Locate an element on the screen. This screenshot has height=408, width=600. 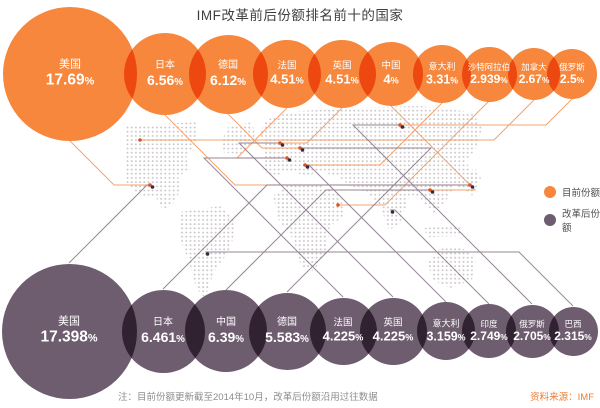
share-value: 6.39 is located at coordinates (222, 336).